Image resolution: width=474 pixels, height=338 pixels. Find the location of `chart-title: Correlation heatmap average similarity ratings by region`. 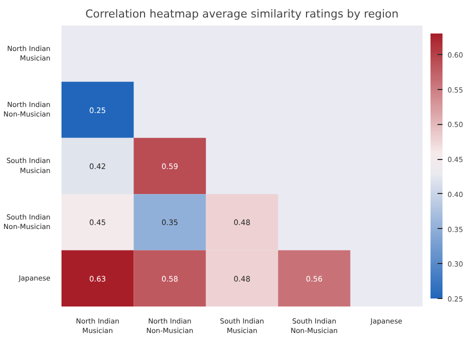

chart-title: Correlation heatmap average similarity ratings by region is located at coordinates (242, 14).